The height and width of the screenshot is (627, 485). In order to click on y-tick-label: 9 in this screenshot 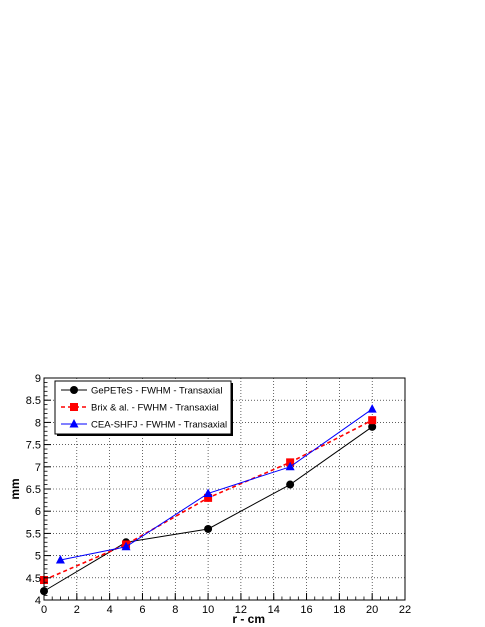, I will do `click(38, 379)`.